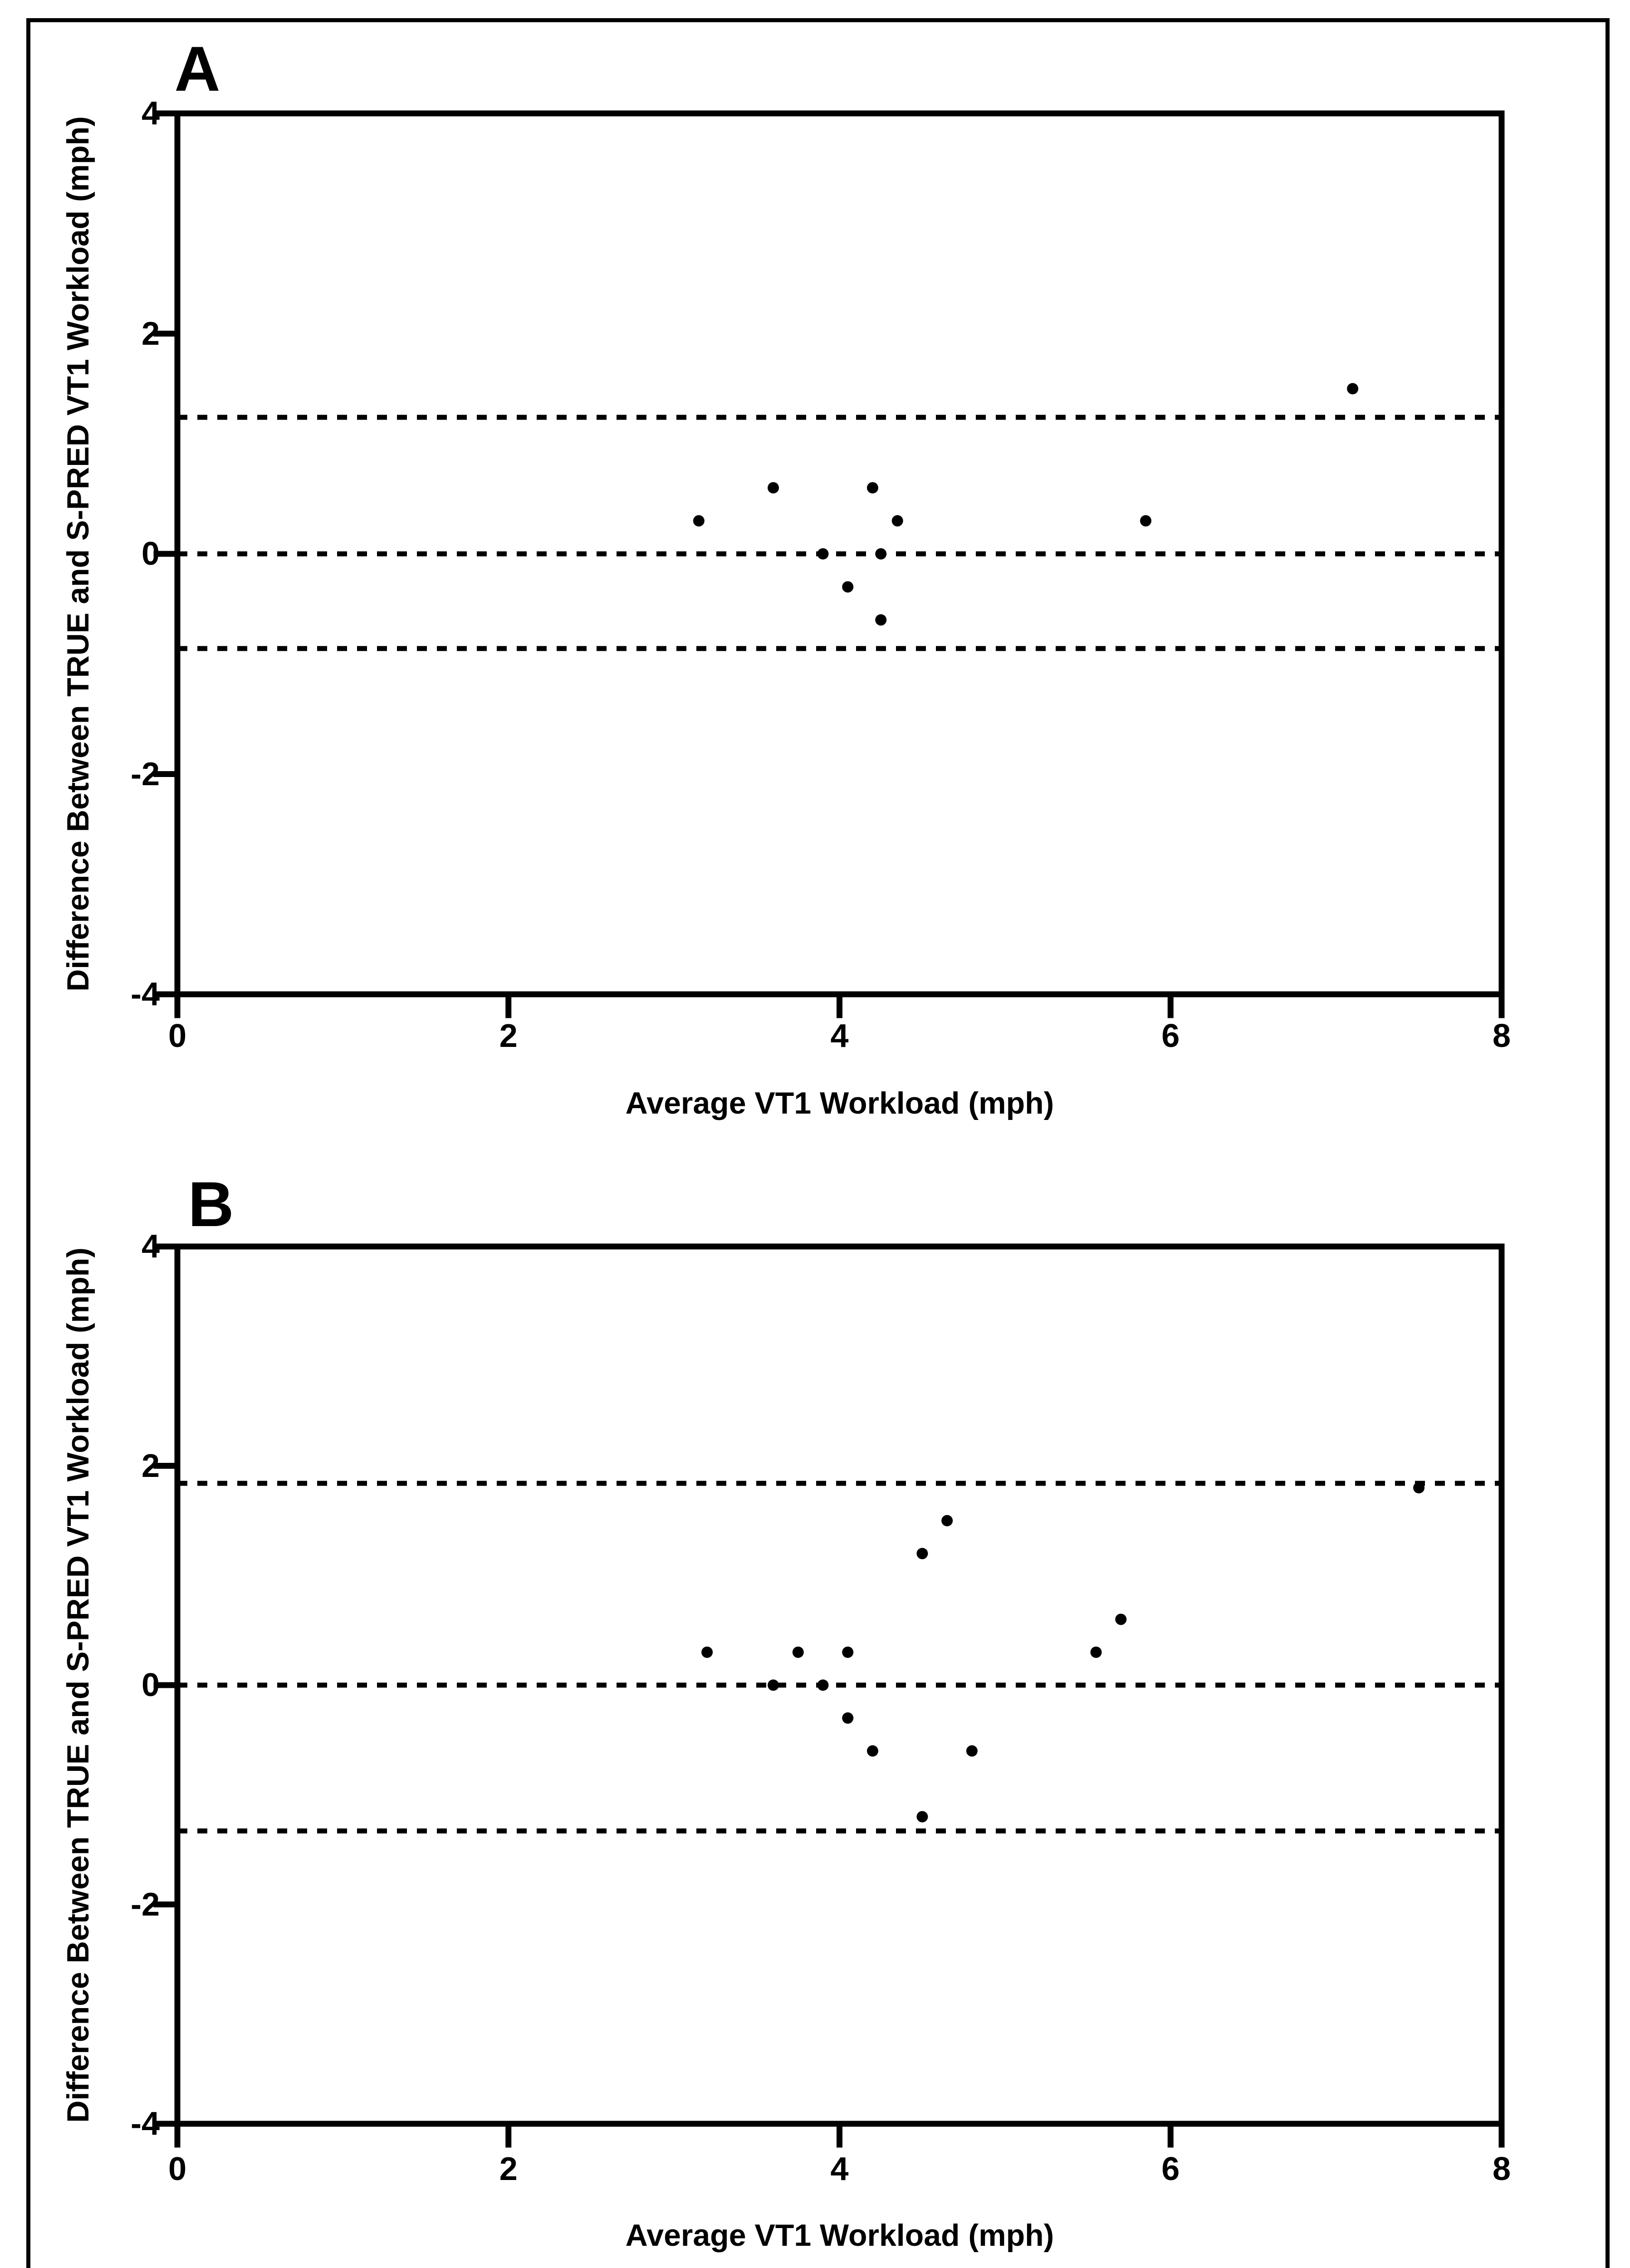  Describe the element at coordinates (1170, 2169) in the screenshot. I see `panel-b-x-tick-label: 6` at that location.